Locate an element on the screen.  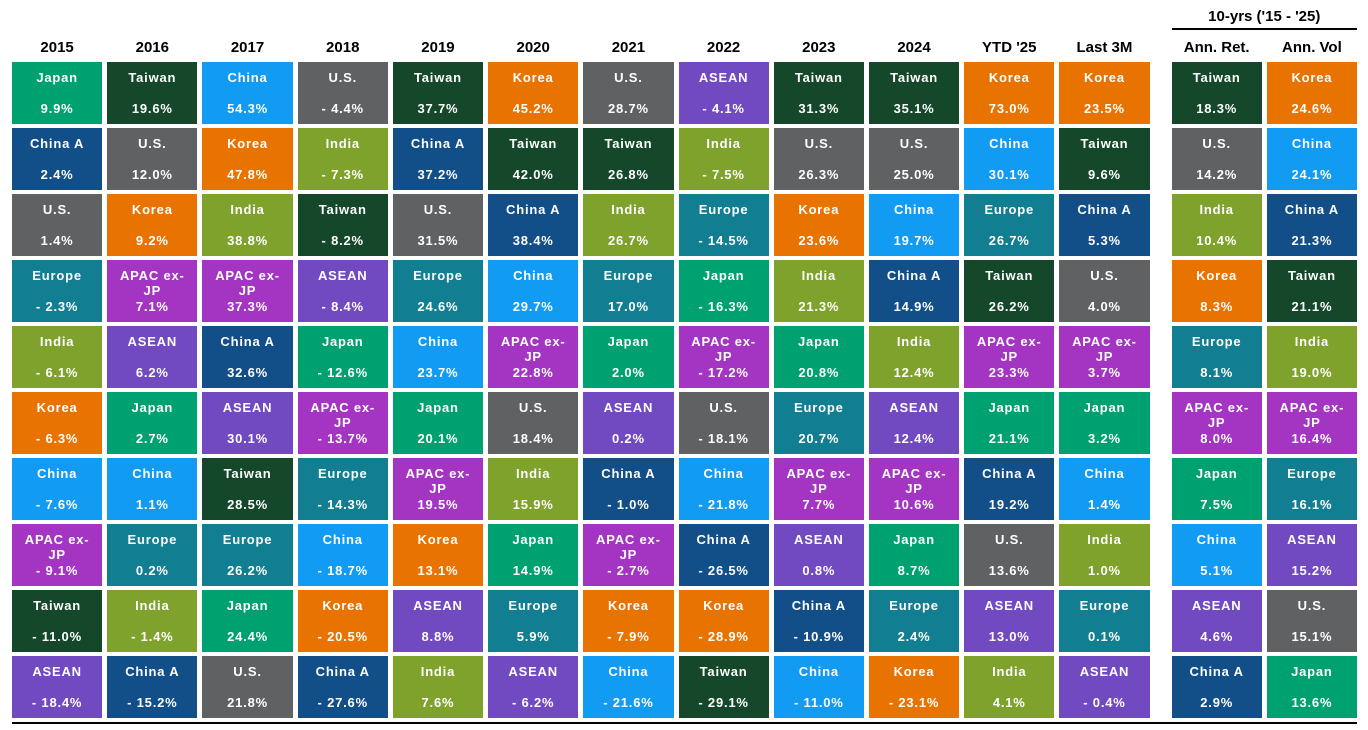
cell-ann-ret-u-s: U.S. 14.2% is located at coordinates (1216, 159).